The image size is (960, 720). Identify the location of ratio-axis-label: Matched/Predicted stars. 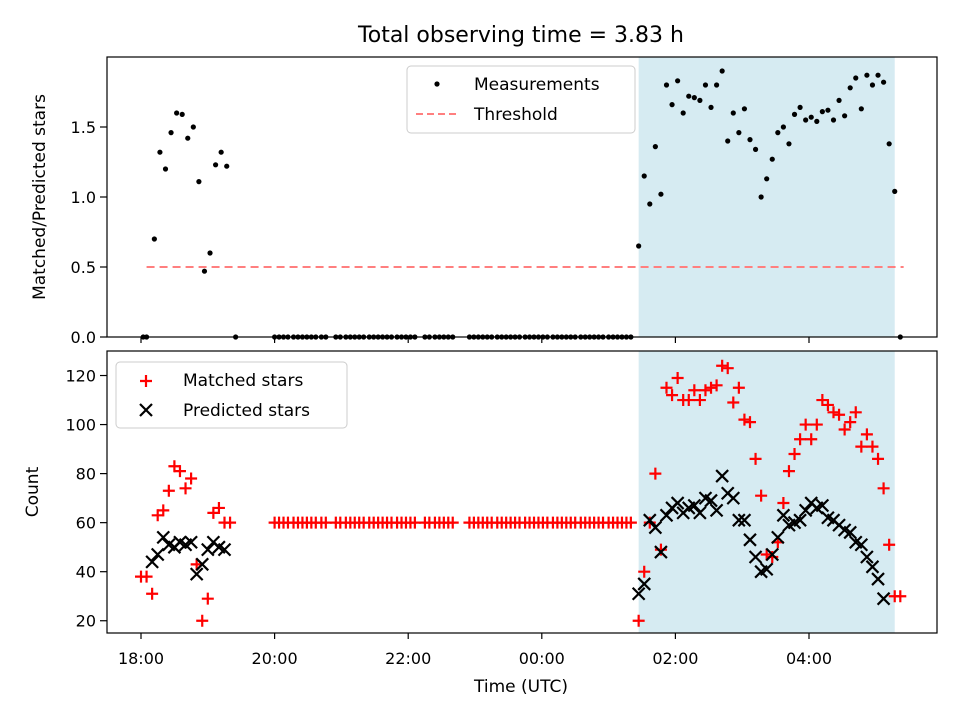
(40, 197).